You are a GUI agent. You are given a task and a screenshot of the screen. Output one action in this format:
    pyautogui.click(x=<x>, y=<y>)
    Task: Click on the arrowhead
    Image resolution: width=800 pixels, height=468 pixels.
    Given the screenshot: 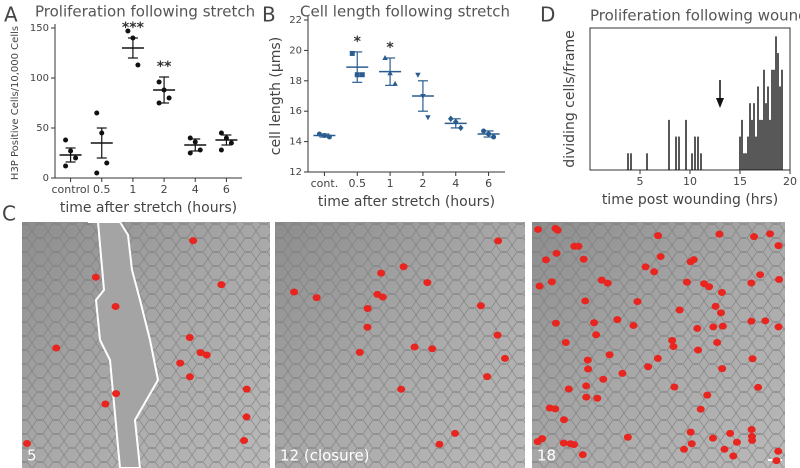 What is the action you would take?
    pyautogui.click(x=720, y=103)
    